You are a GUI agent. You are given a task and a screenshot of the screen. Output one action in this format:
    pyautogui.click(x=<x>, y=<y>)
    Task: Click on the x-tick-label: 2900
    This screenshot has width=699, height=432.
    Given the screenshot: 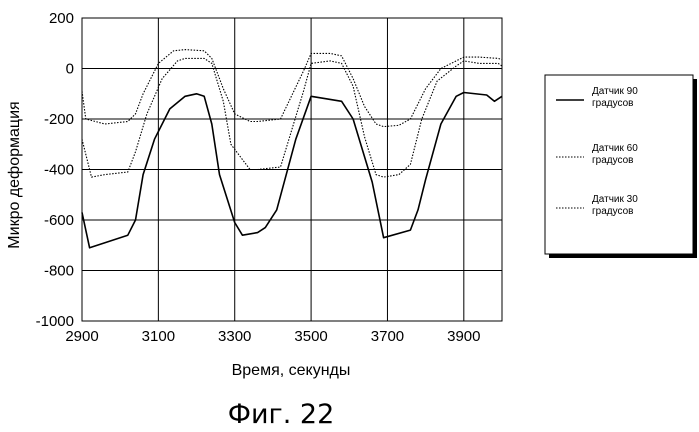 What is the action you would take?
    pyautogui.click(x=81, y=336)
    